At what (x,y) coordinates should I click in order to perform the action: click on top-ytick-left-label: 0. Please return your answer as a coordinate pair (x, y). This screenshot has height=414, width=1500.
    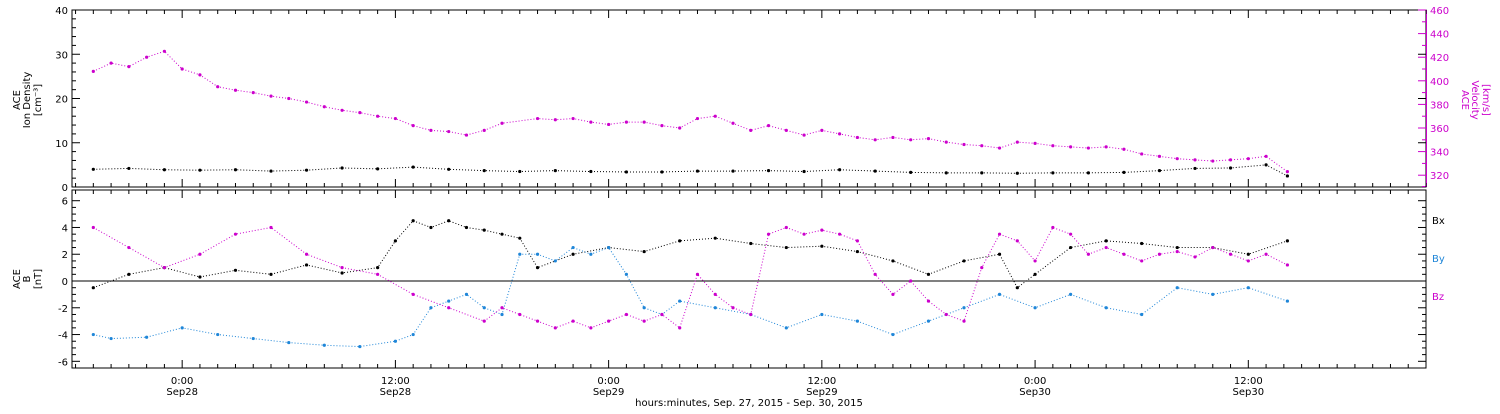
    Looking at the image, I should click on (65, 188).